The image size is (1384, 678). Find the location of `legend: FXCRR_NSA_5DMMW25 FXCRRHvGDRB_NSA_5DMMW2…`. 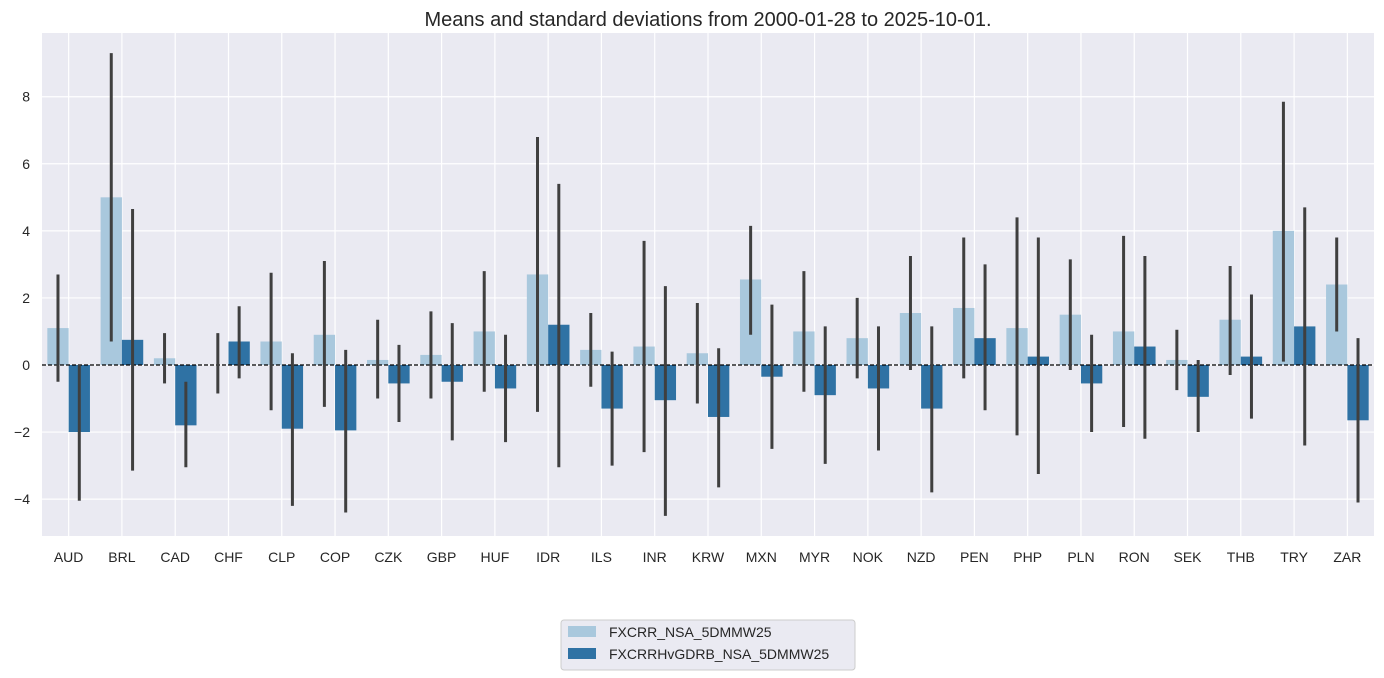

legend: FXCRR_NSA_5DMMW25 FXCRRHvGDRB_NSA_5DMMW2… is located at coordinates (708, 645).